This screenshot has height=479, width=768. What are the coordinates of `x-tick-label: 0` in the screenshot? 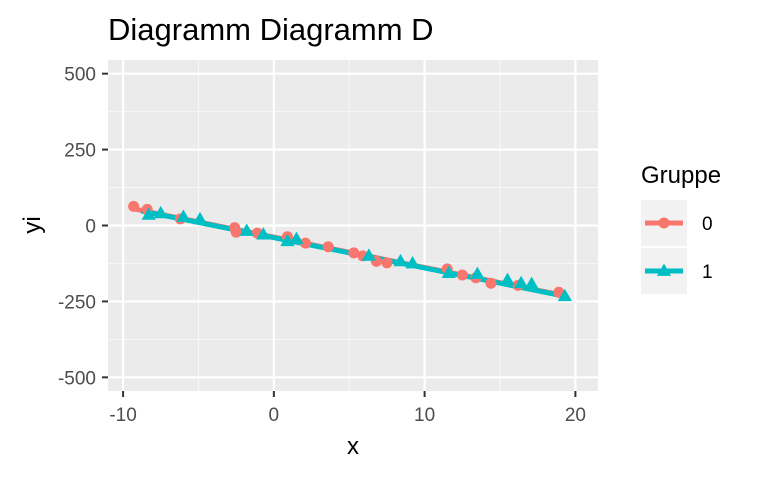 It's located at (274, 415).